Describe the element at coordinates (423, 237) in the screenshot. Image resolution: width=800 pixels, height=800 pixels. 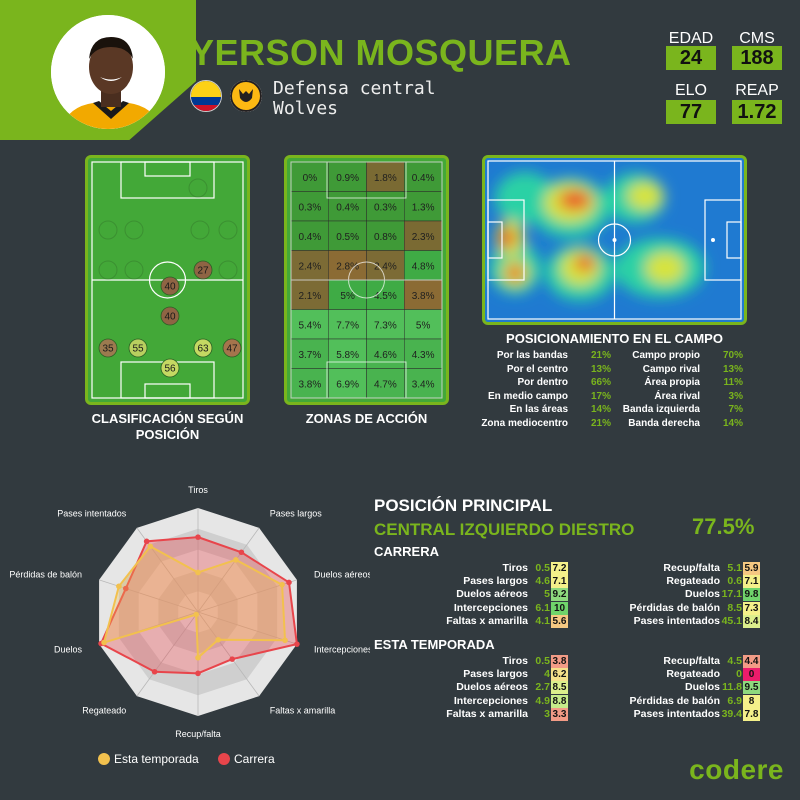
I see `zone-value: 2.3%` at that location.